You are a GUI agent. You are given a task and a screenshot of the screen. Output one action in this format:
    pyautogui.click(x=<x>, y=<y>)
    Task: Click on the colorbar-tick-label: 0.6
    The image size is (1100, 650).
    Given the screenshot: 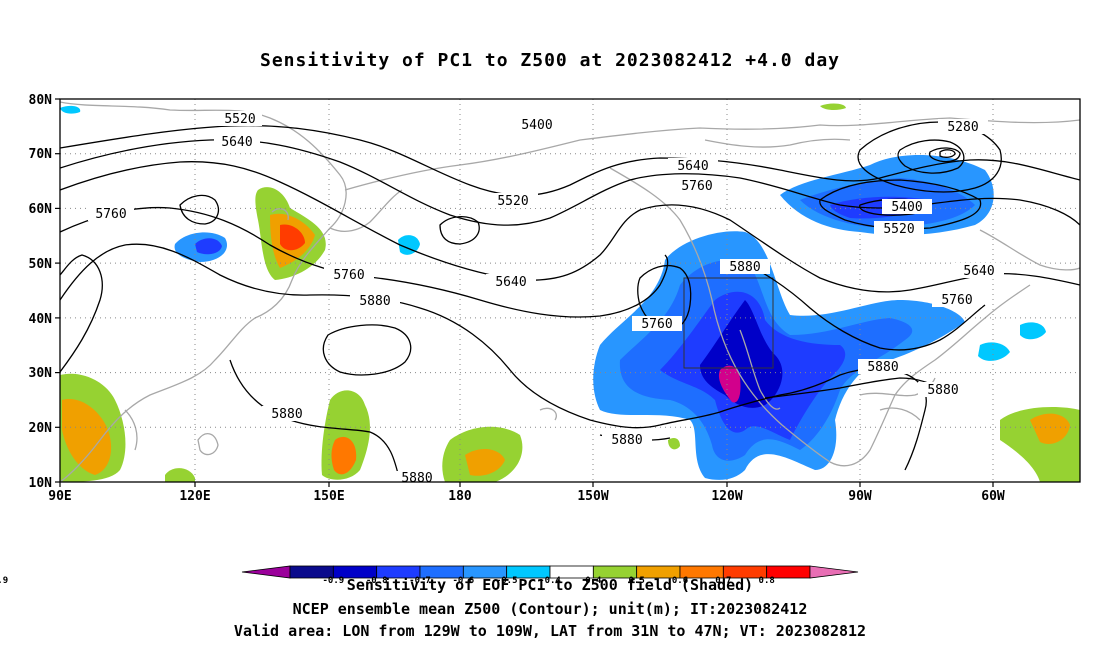 What is the action you would take?
    pyautogui.click(x=680, y=581)
    